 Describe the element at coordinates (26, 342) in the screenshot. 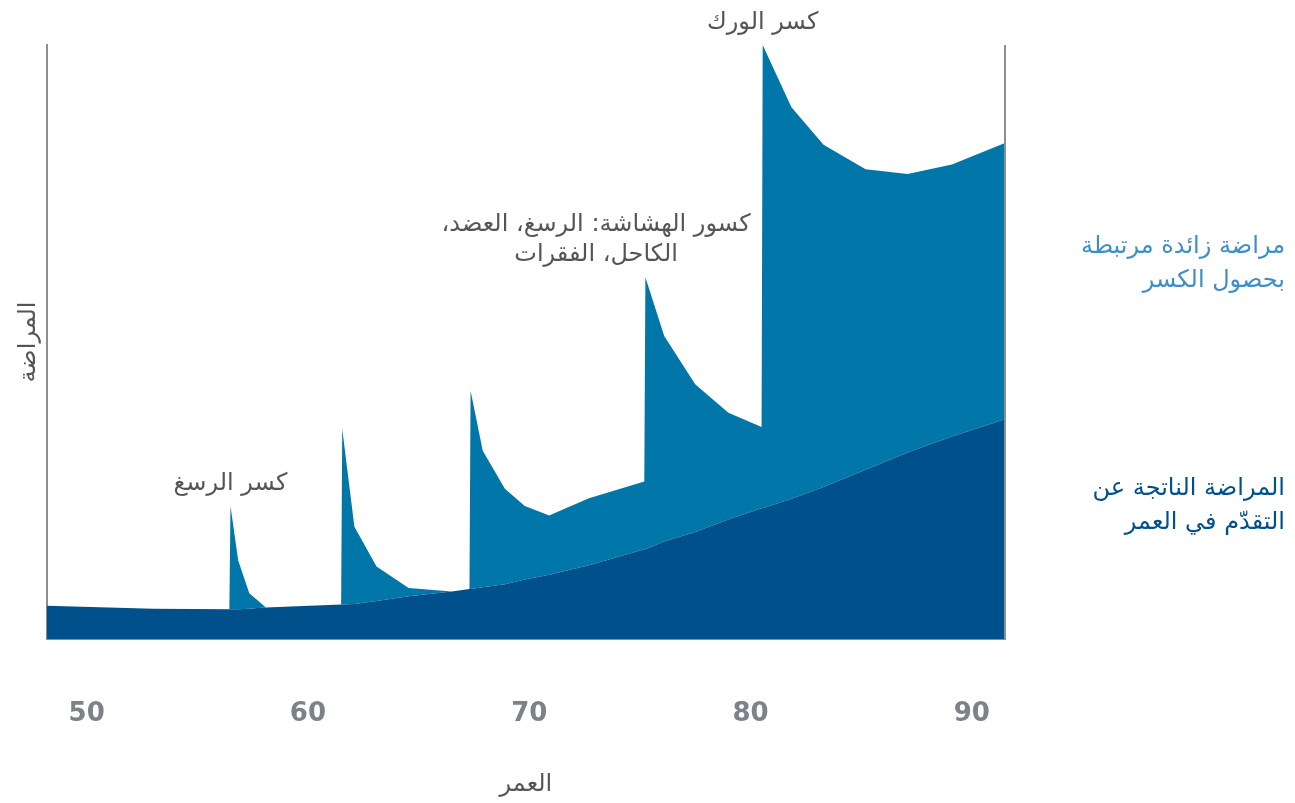

I see `y-axis-title: المراضة` at that location.